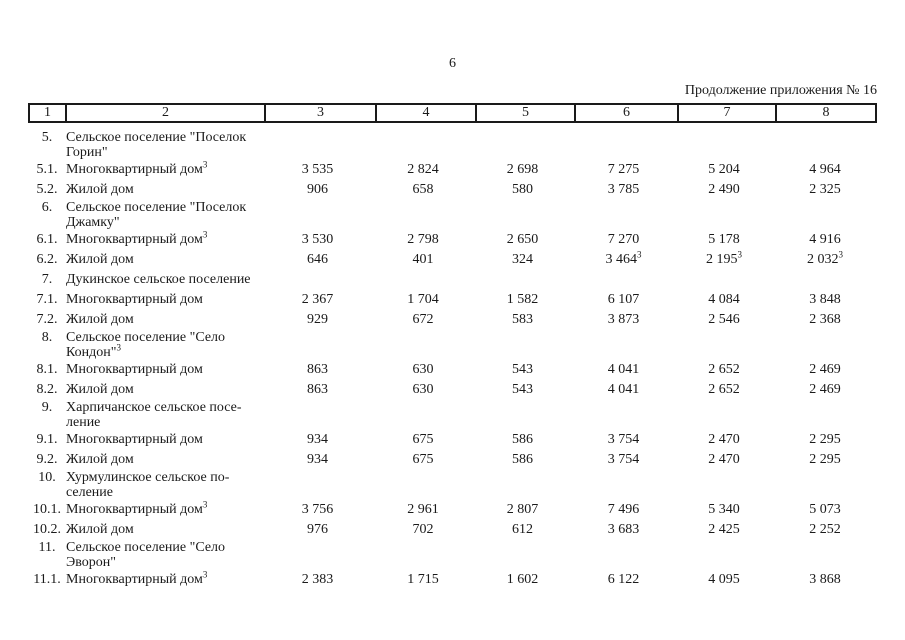 The image size is (905, 640). I want to click on value-text: 5 204, so click(724, 169).